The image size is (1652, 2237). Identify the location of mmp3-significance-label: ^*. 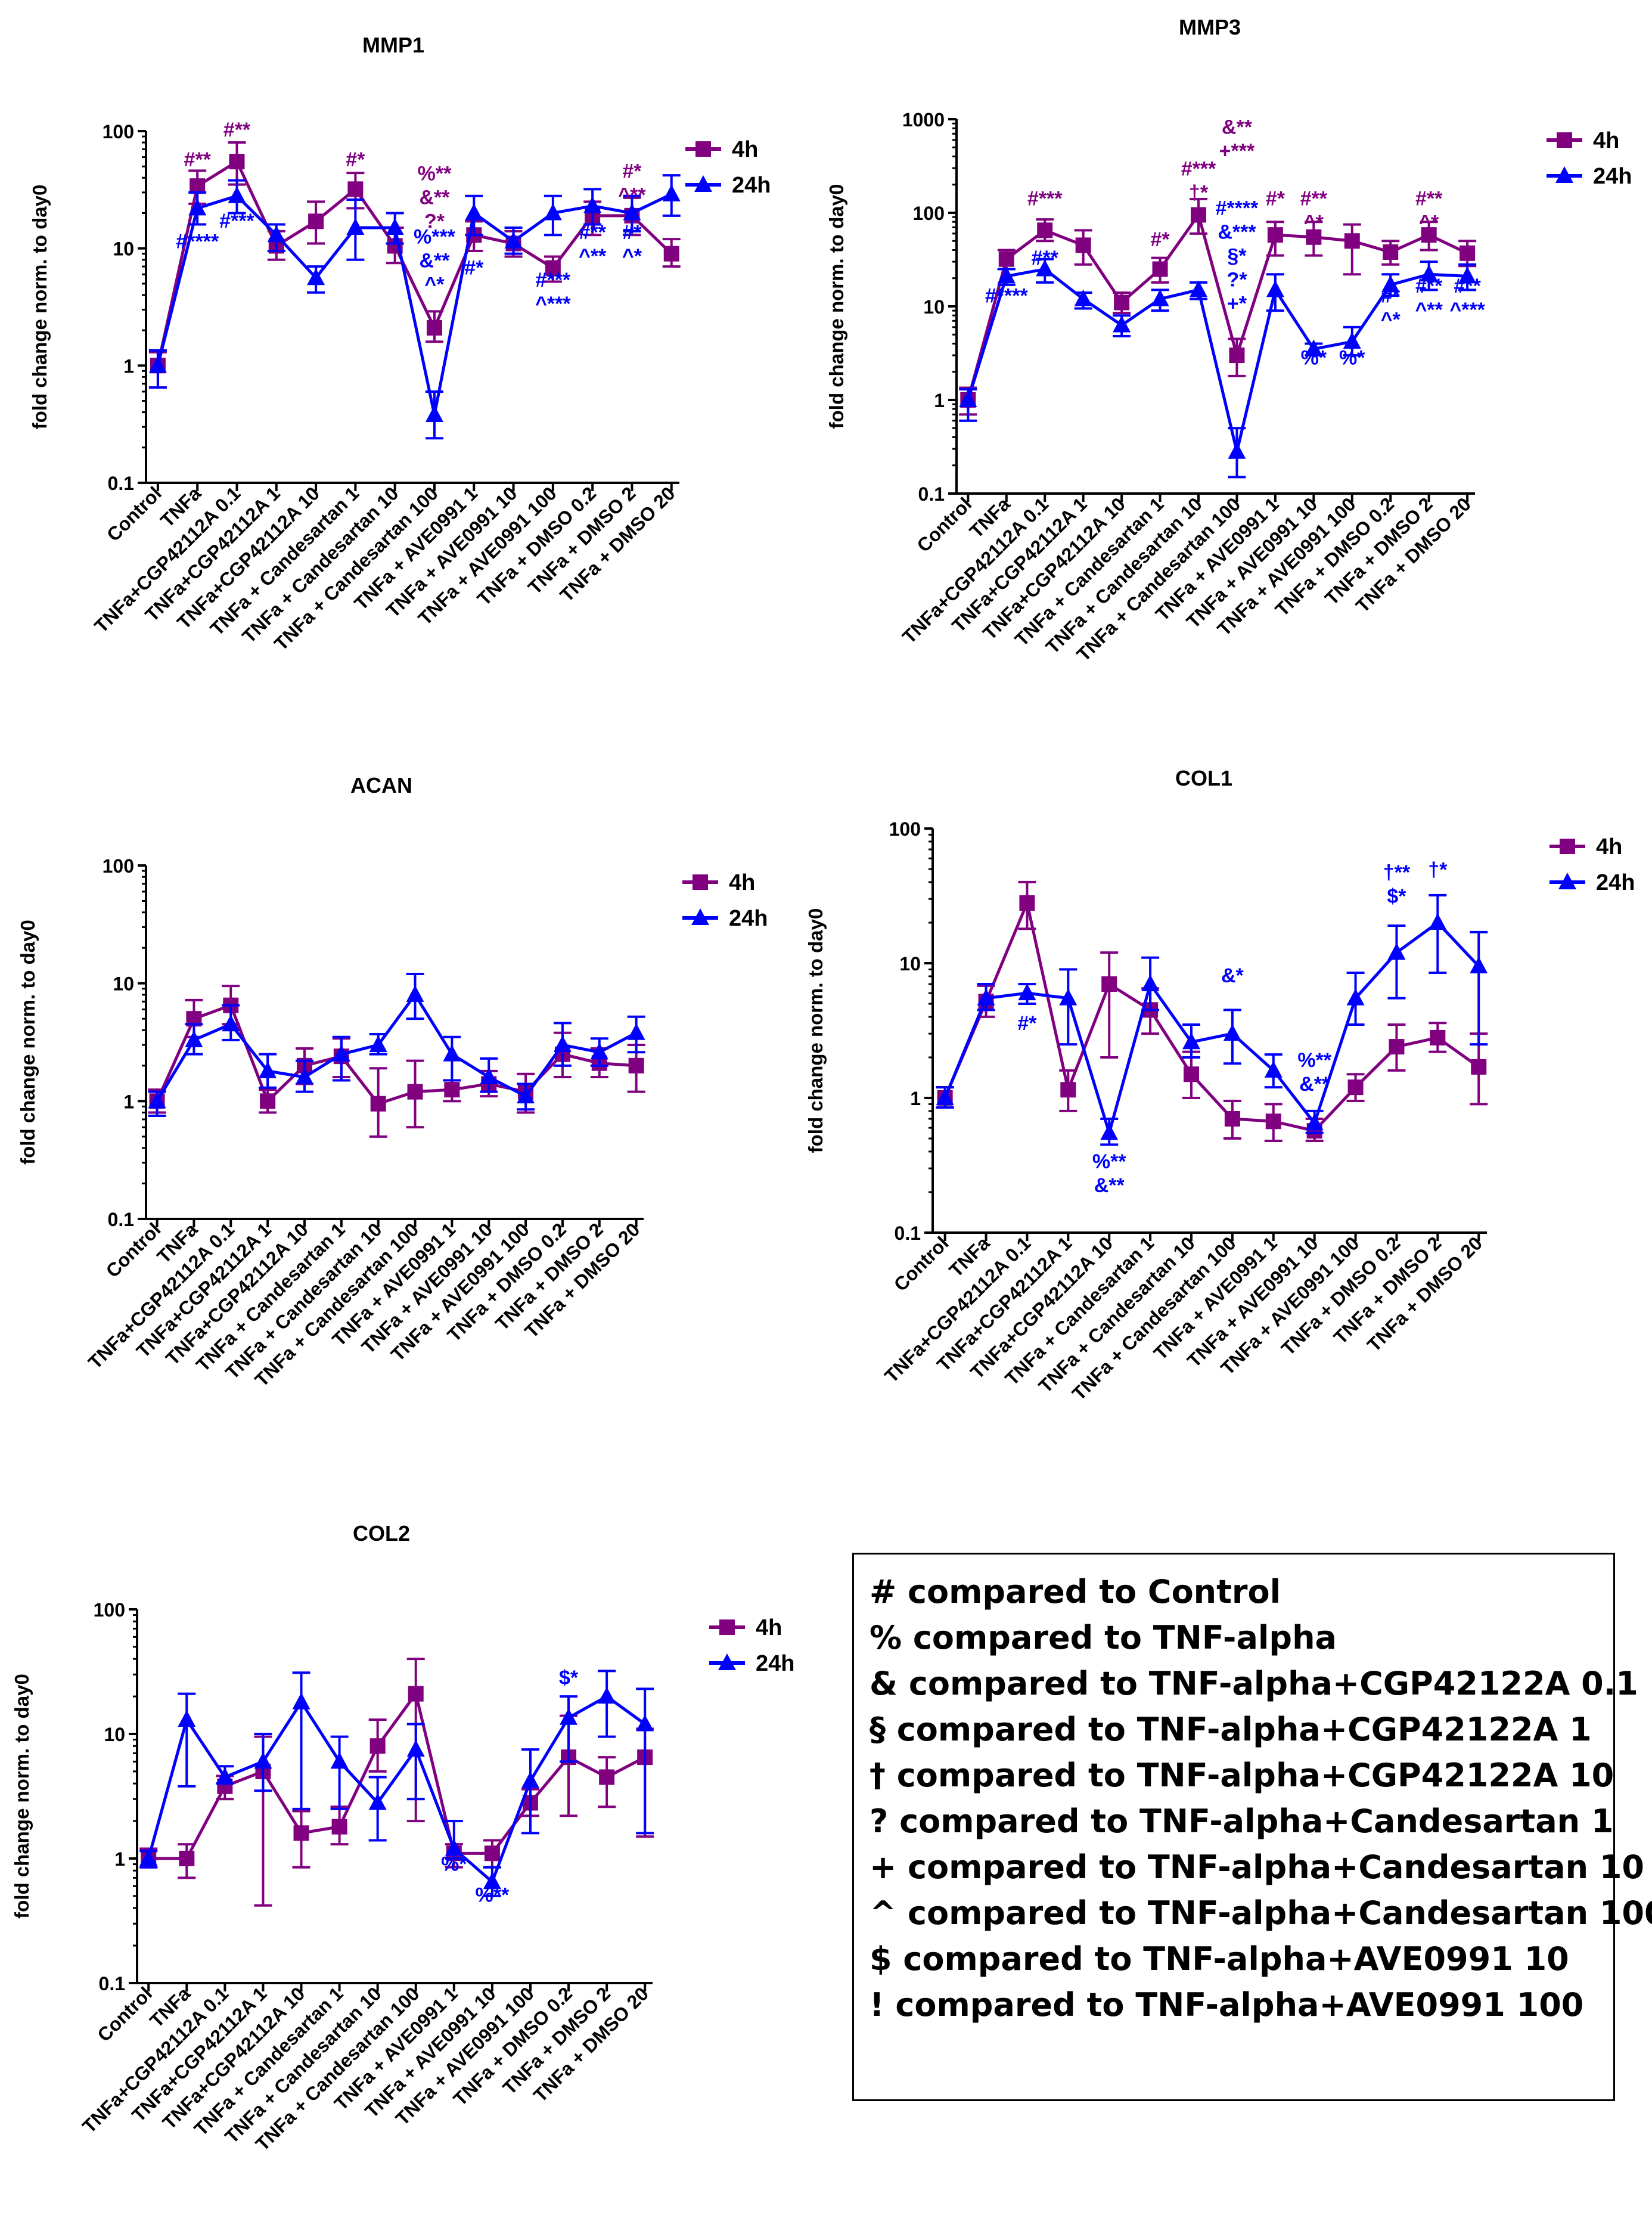
(1429, 223).